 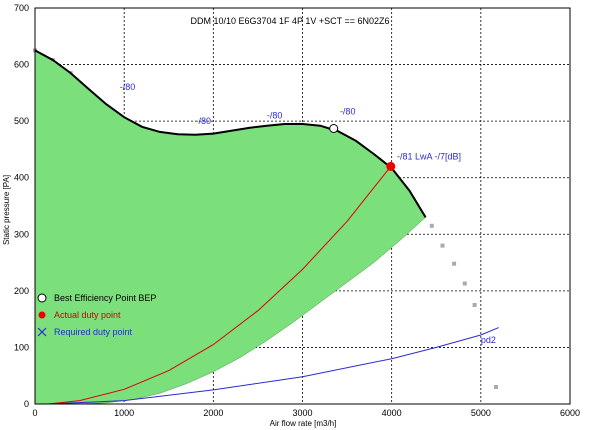 I want to click on x-axis-label: Air flow rate [m3/h], so click(x=303, y=423).